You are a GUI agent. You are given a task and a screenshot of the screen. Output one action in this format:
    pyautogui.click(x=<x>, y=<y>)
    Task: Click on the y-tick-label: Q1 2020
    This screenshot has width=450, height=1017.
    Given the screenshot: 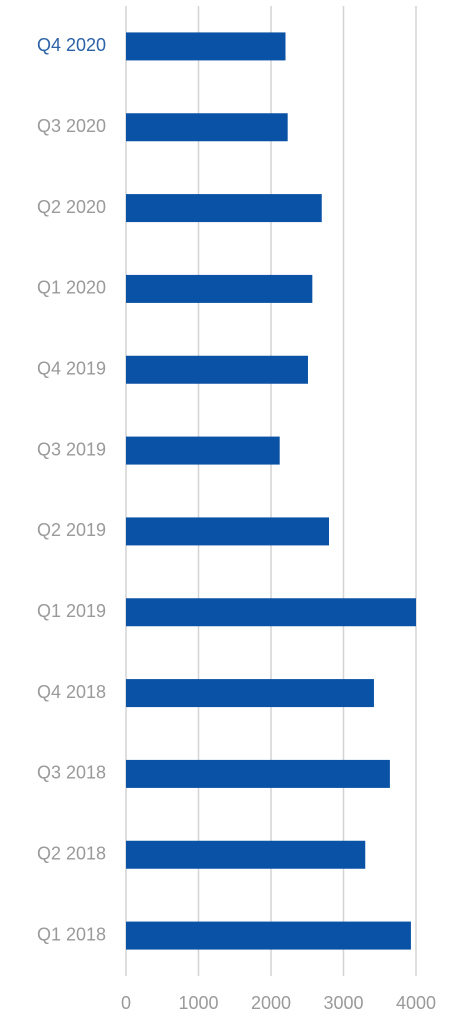 What is the action you would take?
    pyautogui.click(x=71, y=288)
    